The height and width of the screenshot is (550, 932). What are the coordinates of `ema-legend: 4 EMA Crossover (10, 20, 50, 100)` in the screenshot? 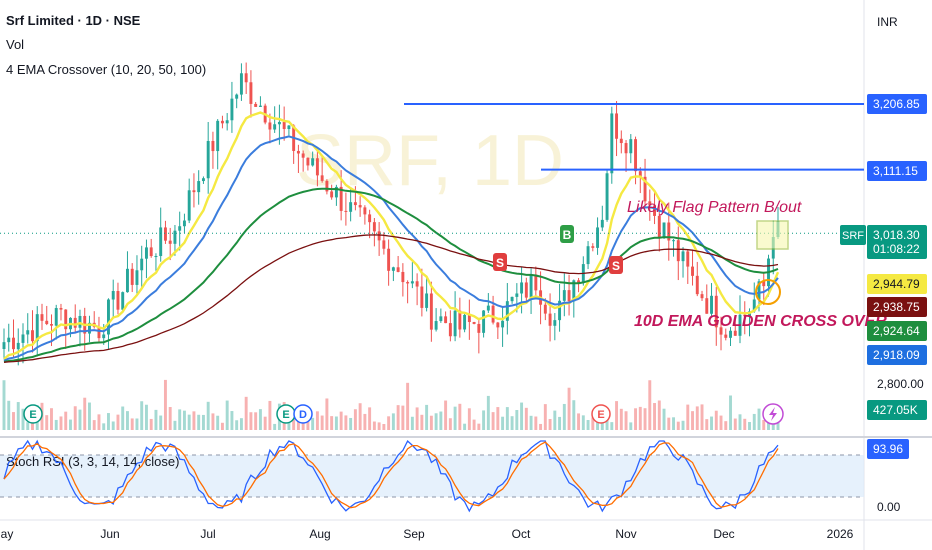 It's located at (106, 69).